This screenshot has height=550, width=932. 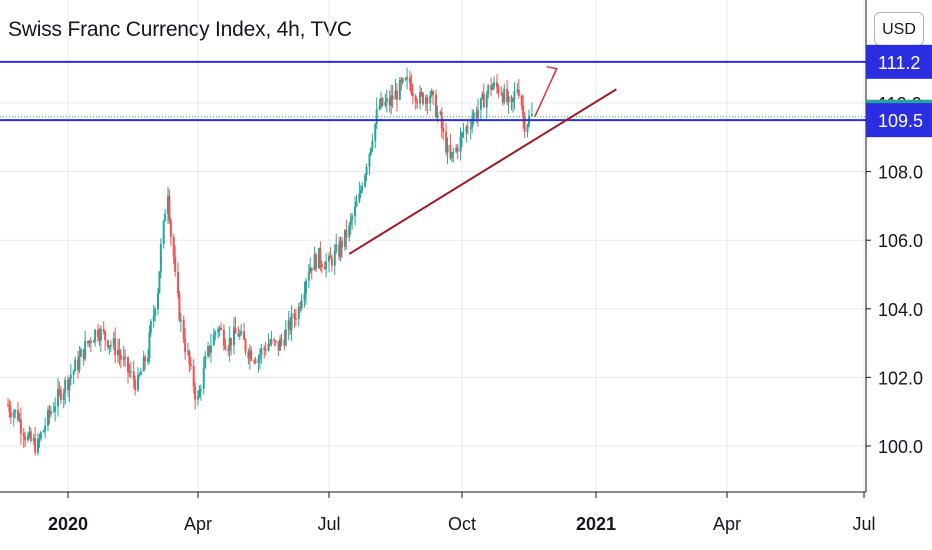 I want to click on x-tick-label: Apr, so click(x=198, y=524).